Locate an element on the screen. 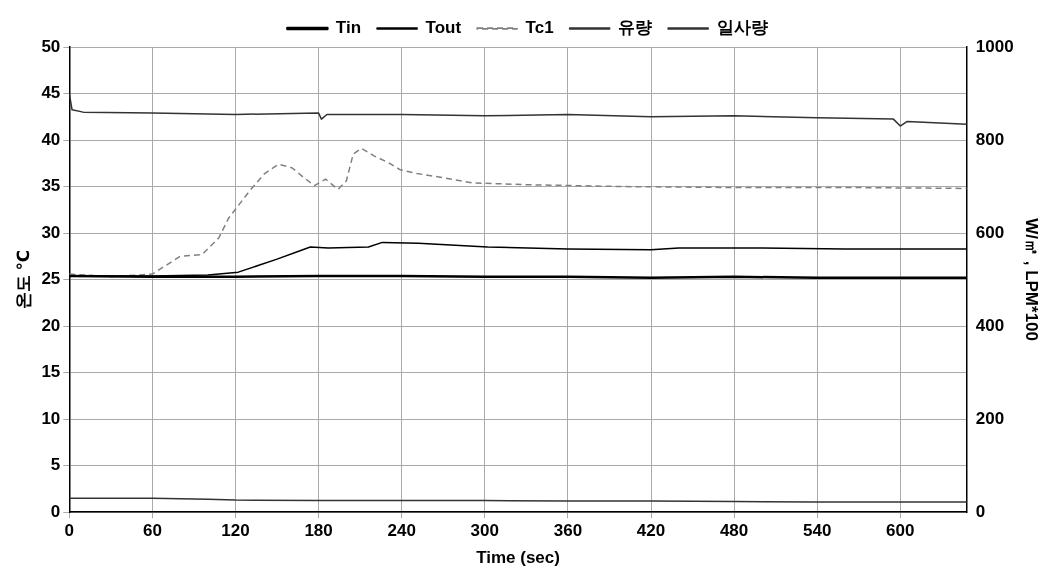 The image size is (1055, 577). x-tick-label: 480 is located at coordinates (734, 531).